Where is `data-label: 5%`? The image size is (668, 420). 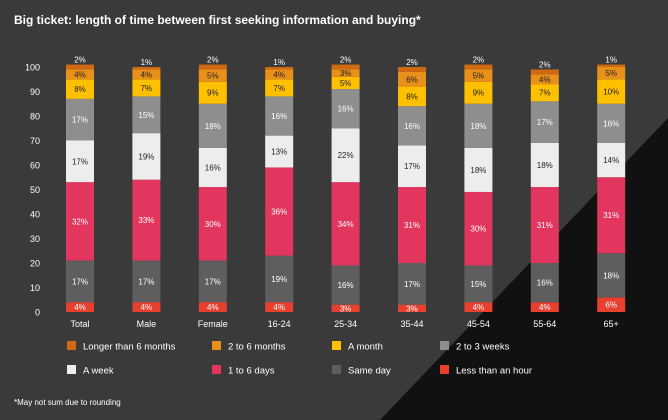 data-label: 5% is located at coordinates (346, 83).